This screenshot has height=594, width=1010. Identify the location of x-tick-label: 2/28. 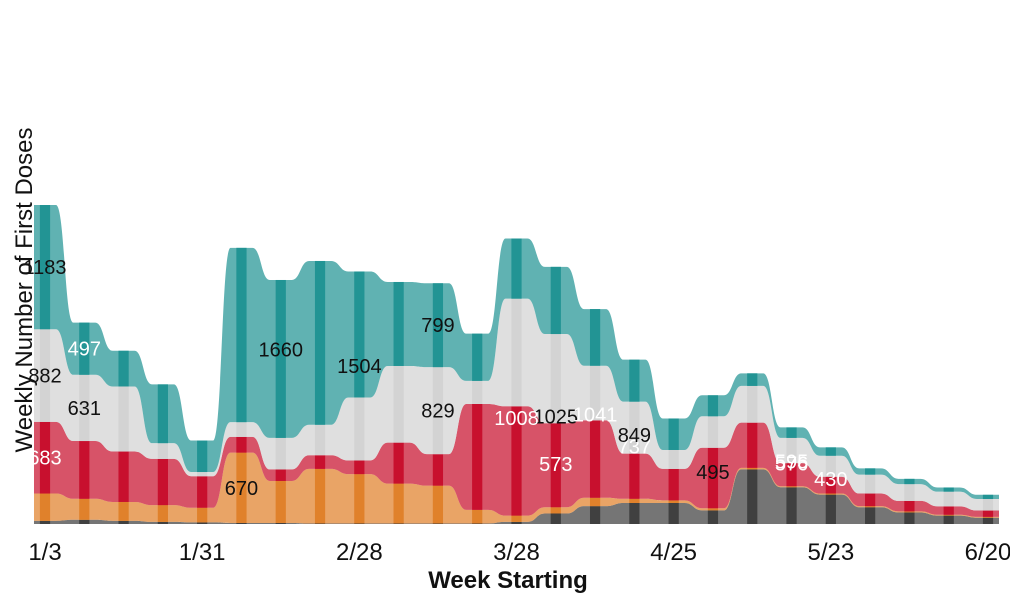
(359, 552).